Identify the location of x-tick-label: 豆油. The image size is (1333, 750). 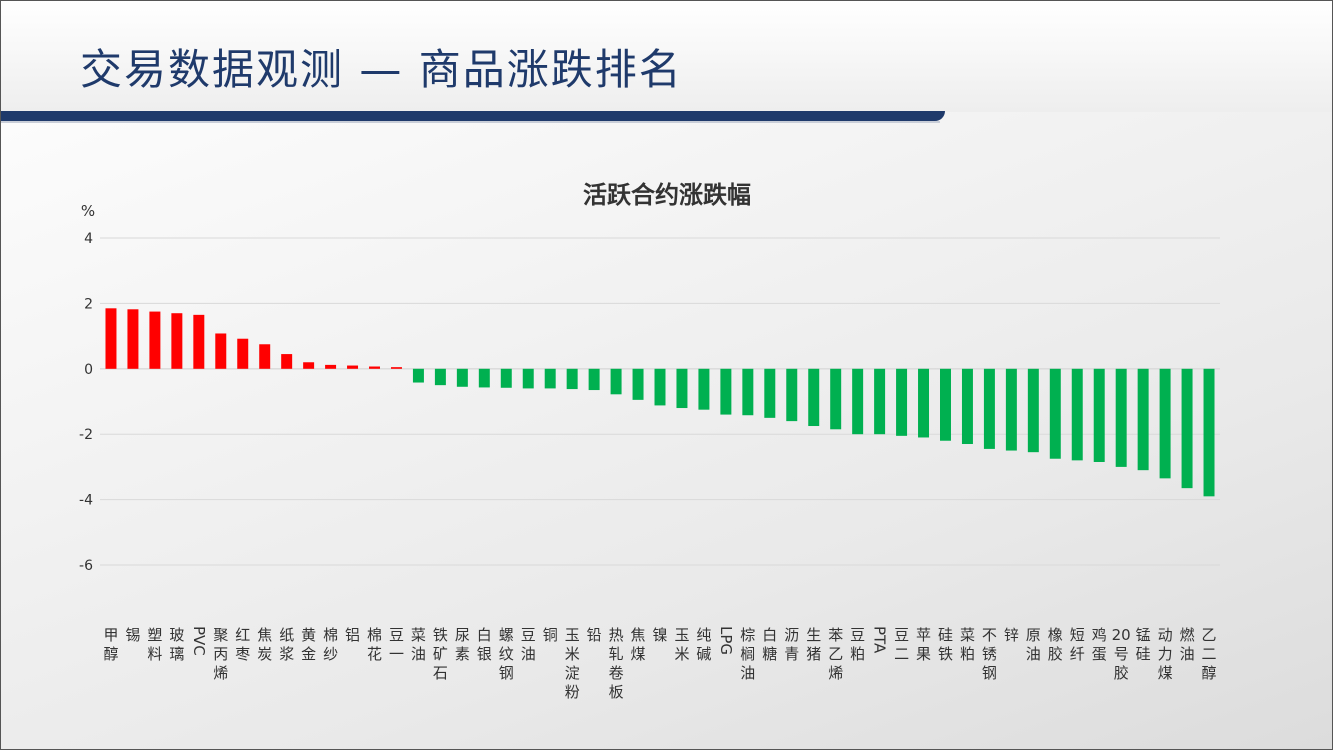
(528, 644).